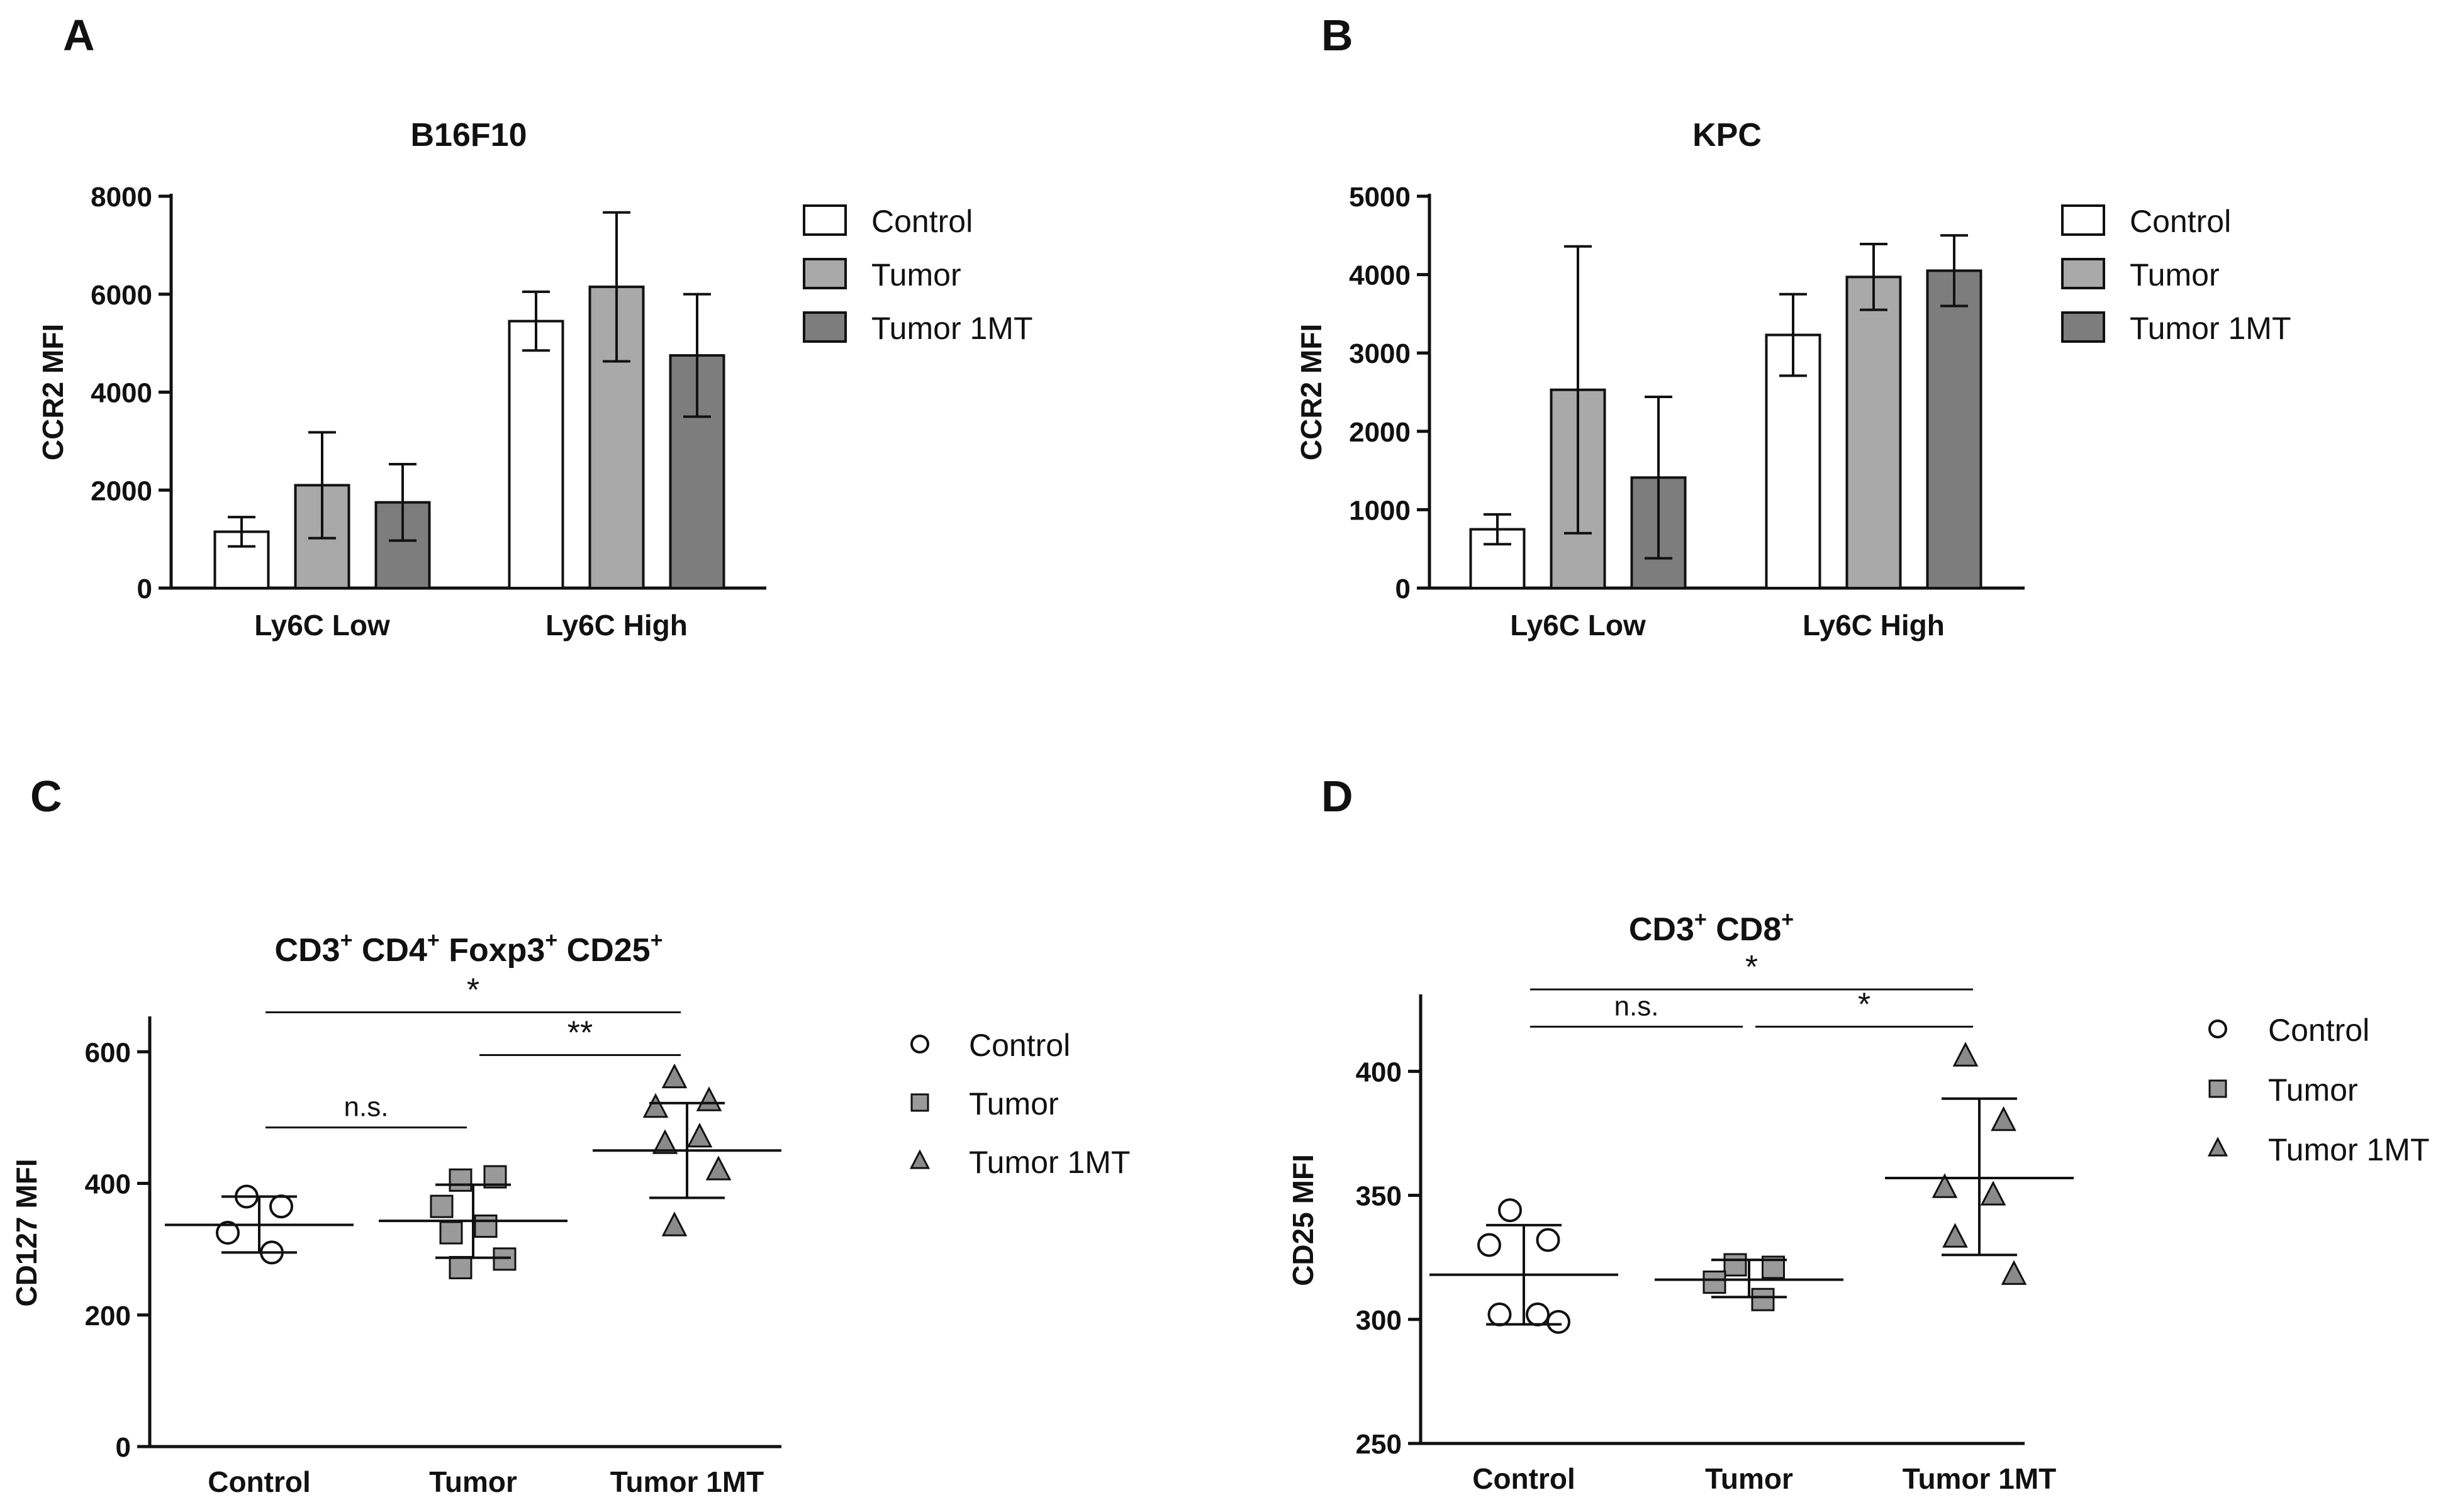  Describe the element at coordinates (322, 625) in the screenshot. I see `x-category-label: Ly6C Low` at that location.